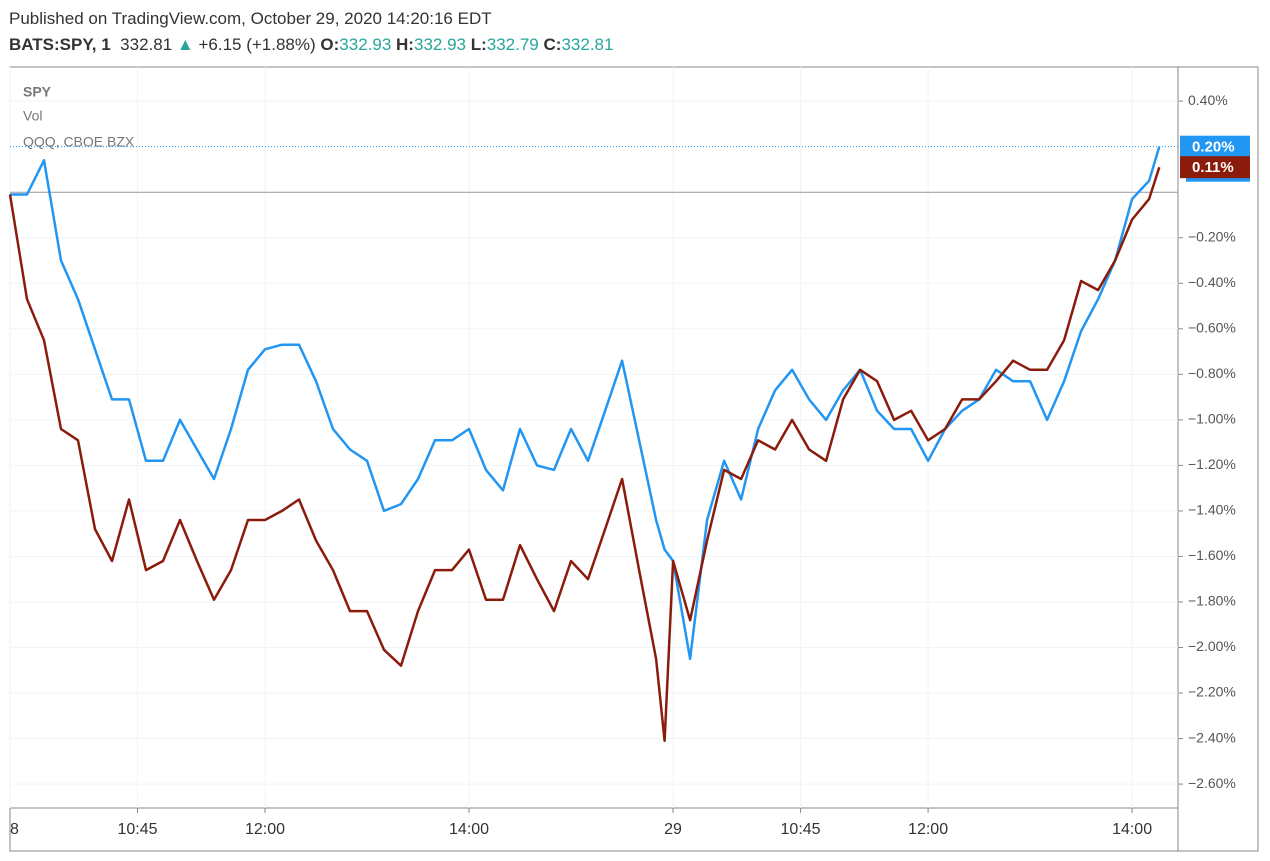  What do you see at coordinates (587, 44) in the screenshot?
I see `close: 332.81` at bounding box center [587, 44].